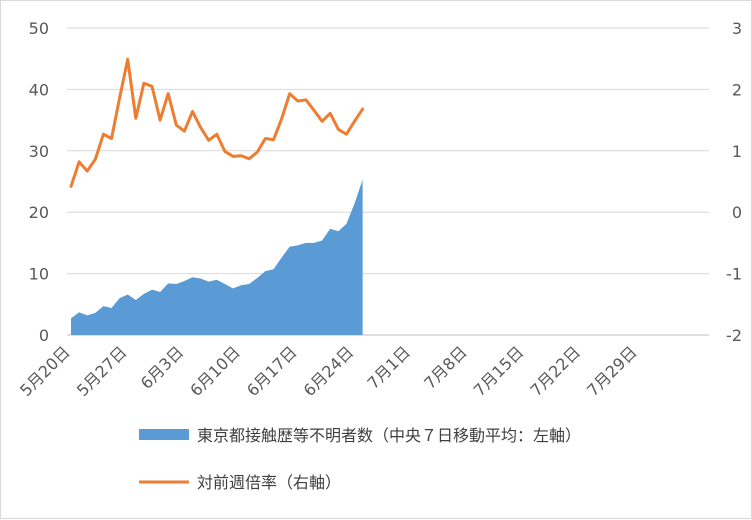  I want to click on left-tick-label: 50, so click(39, 28).